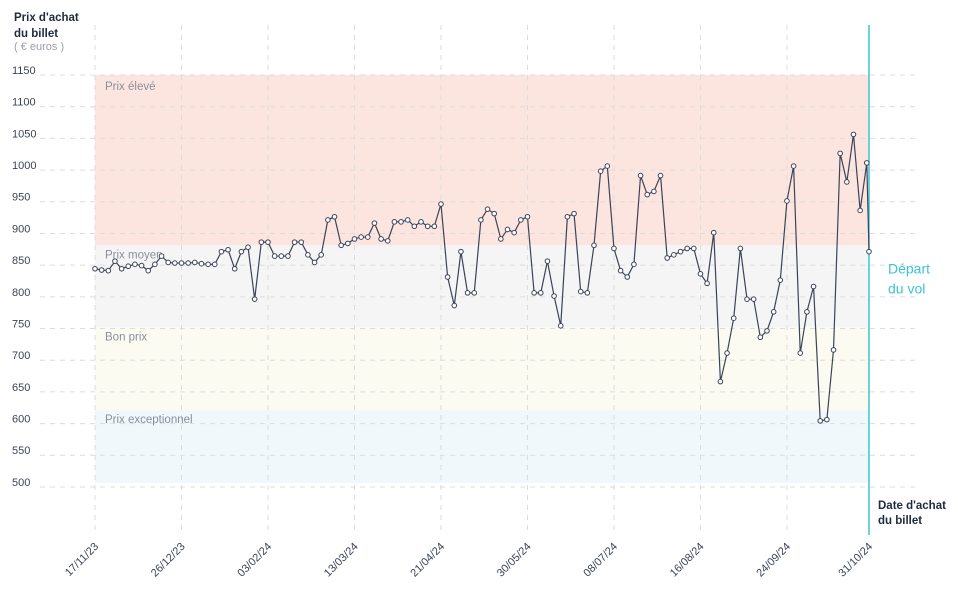 The width and height of the screenshot is (958, 590). What do you see at coordinates (24, 71) in the screenshot?
I see `y-tick-label: 1150` at bounding box center [24, 71].